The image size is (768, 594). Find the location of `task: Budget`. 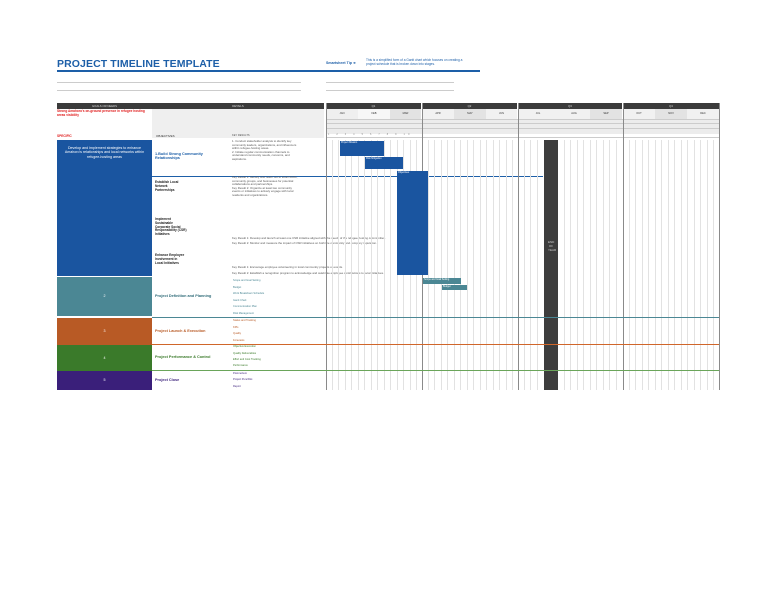

task: Budget is located at coordinates (237, 287).